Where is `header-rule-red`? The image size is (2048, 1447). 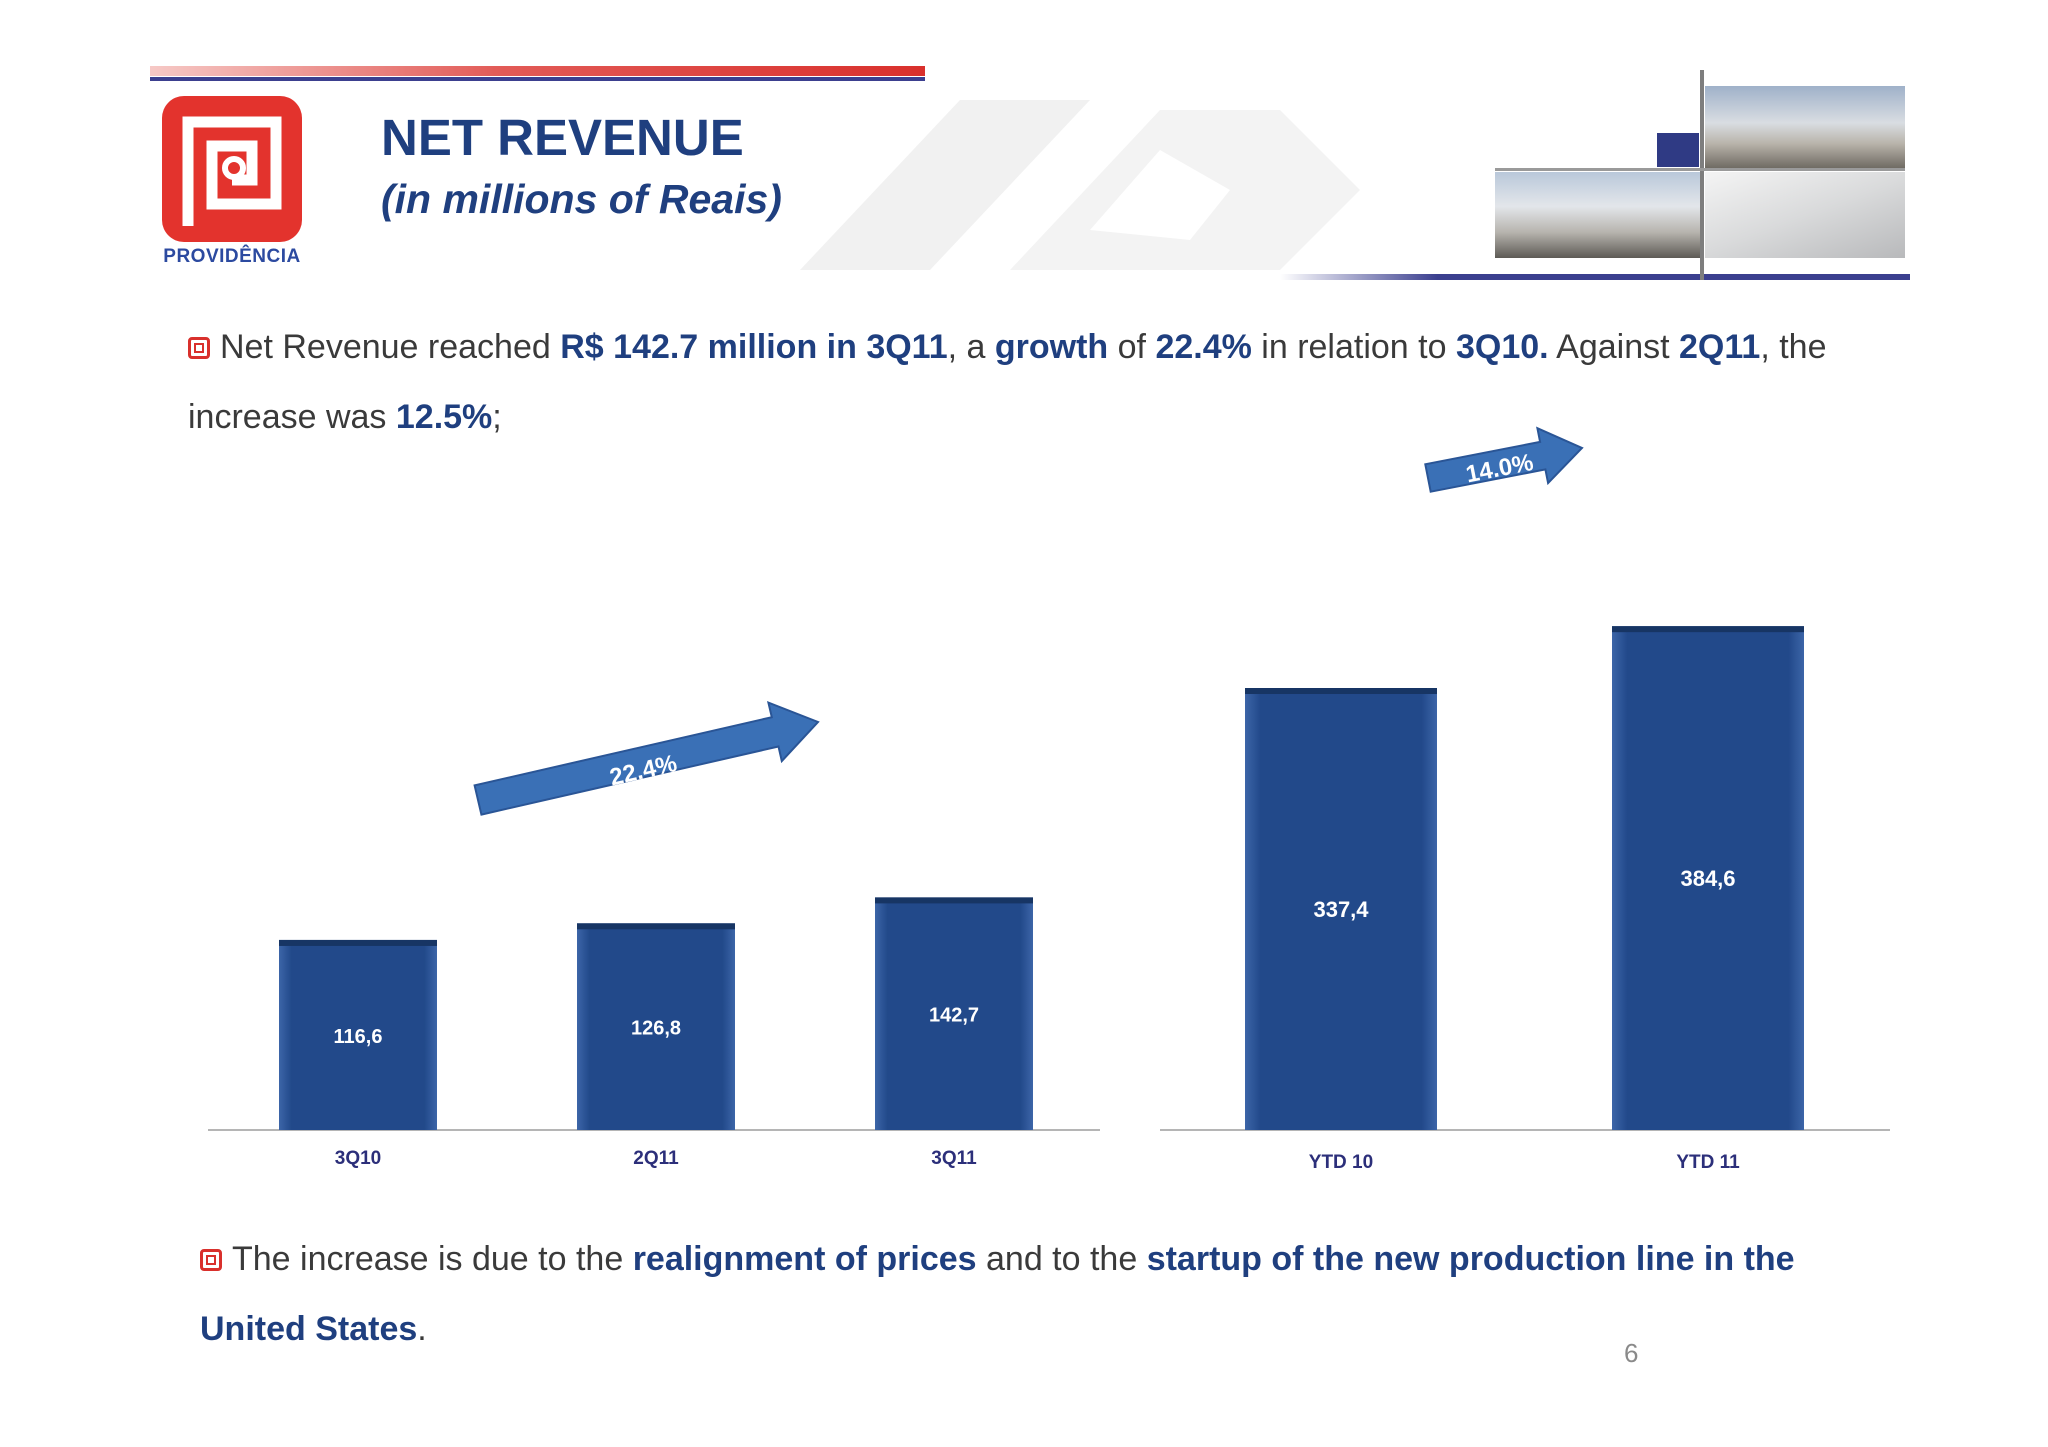
header-rule-red is located at coordinates (537, 71).